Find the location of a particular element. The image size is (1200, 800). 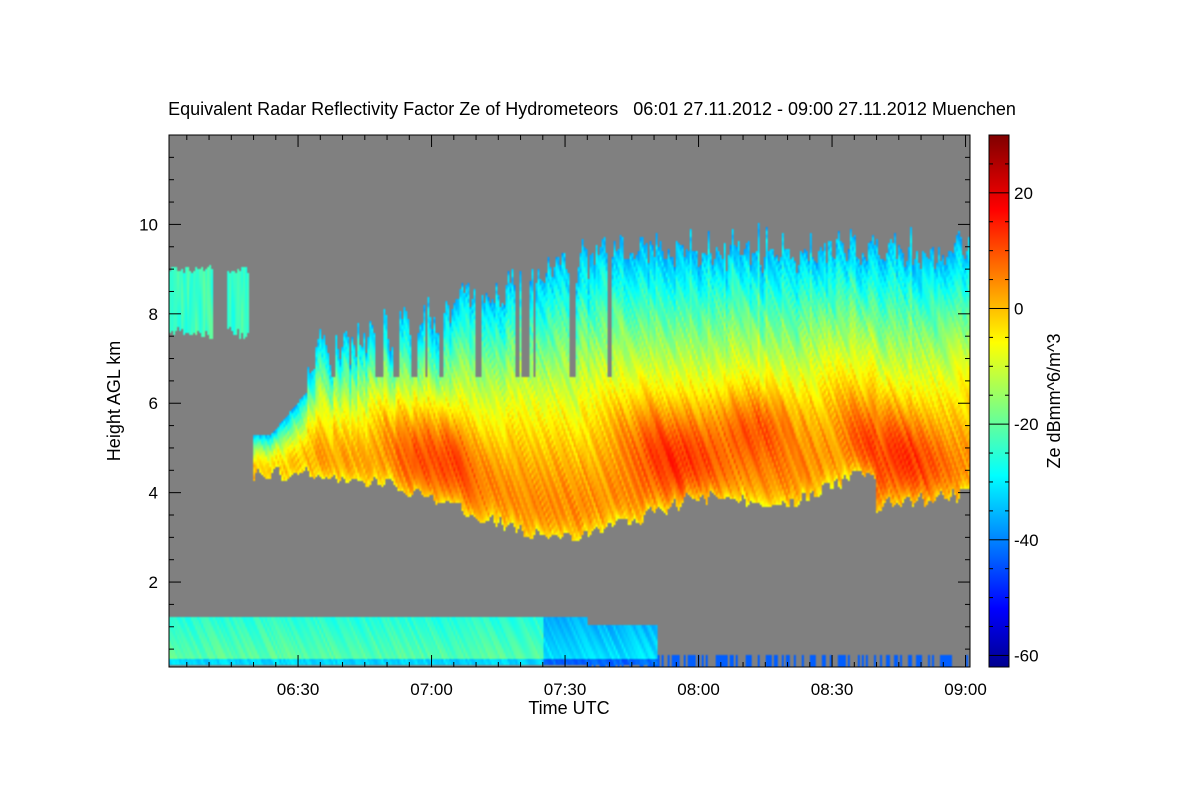

x-tick-label: 07:00 is located at coordinates (431, 689).